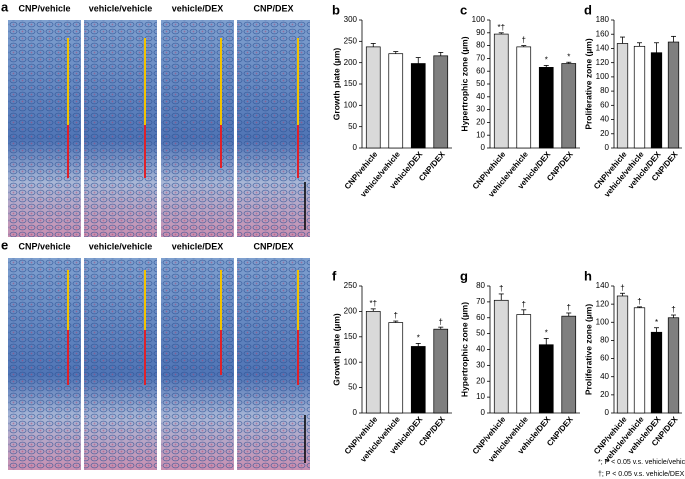 Image resolution: width=685 pixels, height=479 pixels. What do you see at coordinates (351, 40) in the screenshot?
I see `y-tick-label: 250` at bounding box center [351, 40].